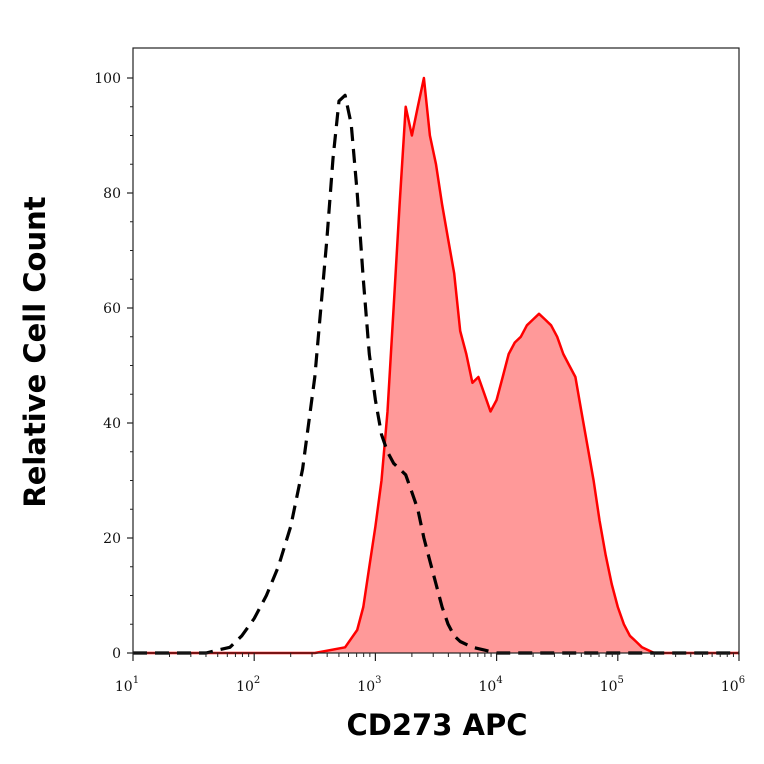 The width and height of the screenshot is (764, 764). I want to click on x-tick-label: 10⁴, so click(490, 685).